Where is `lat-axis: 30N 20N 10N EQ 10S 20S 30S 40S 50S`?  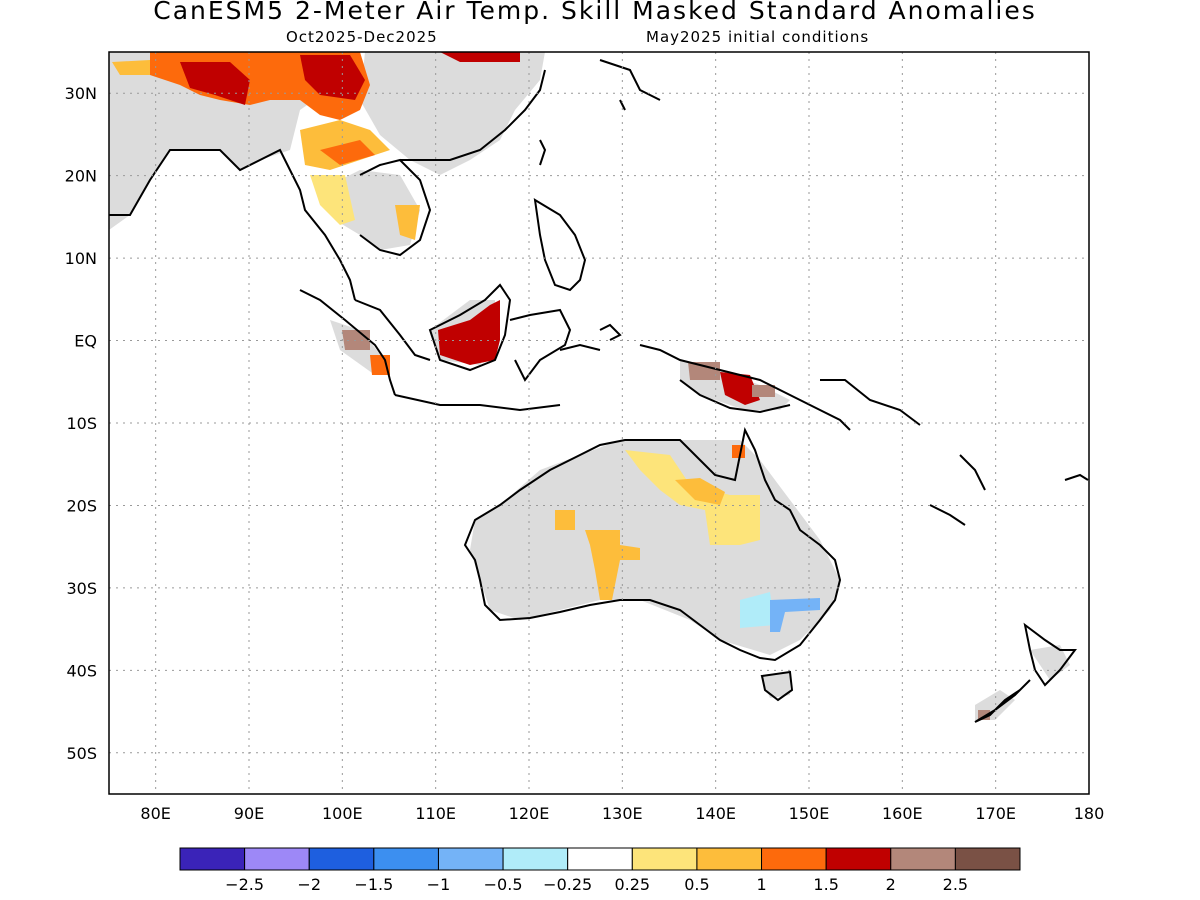 lat-axis: 30N 20N 10N EQ 10S 20S 30S 40S 50S is located at coordinates (81, 423).